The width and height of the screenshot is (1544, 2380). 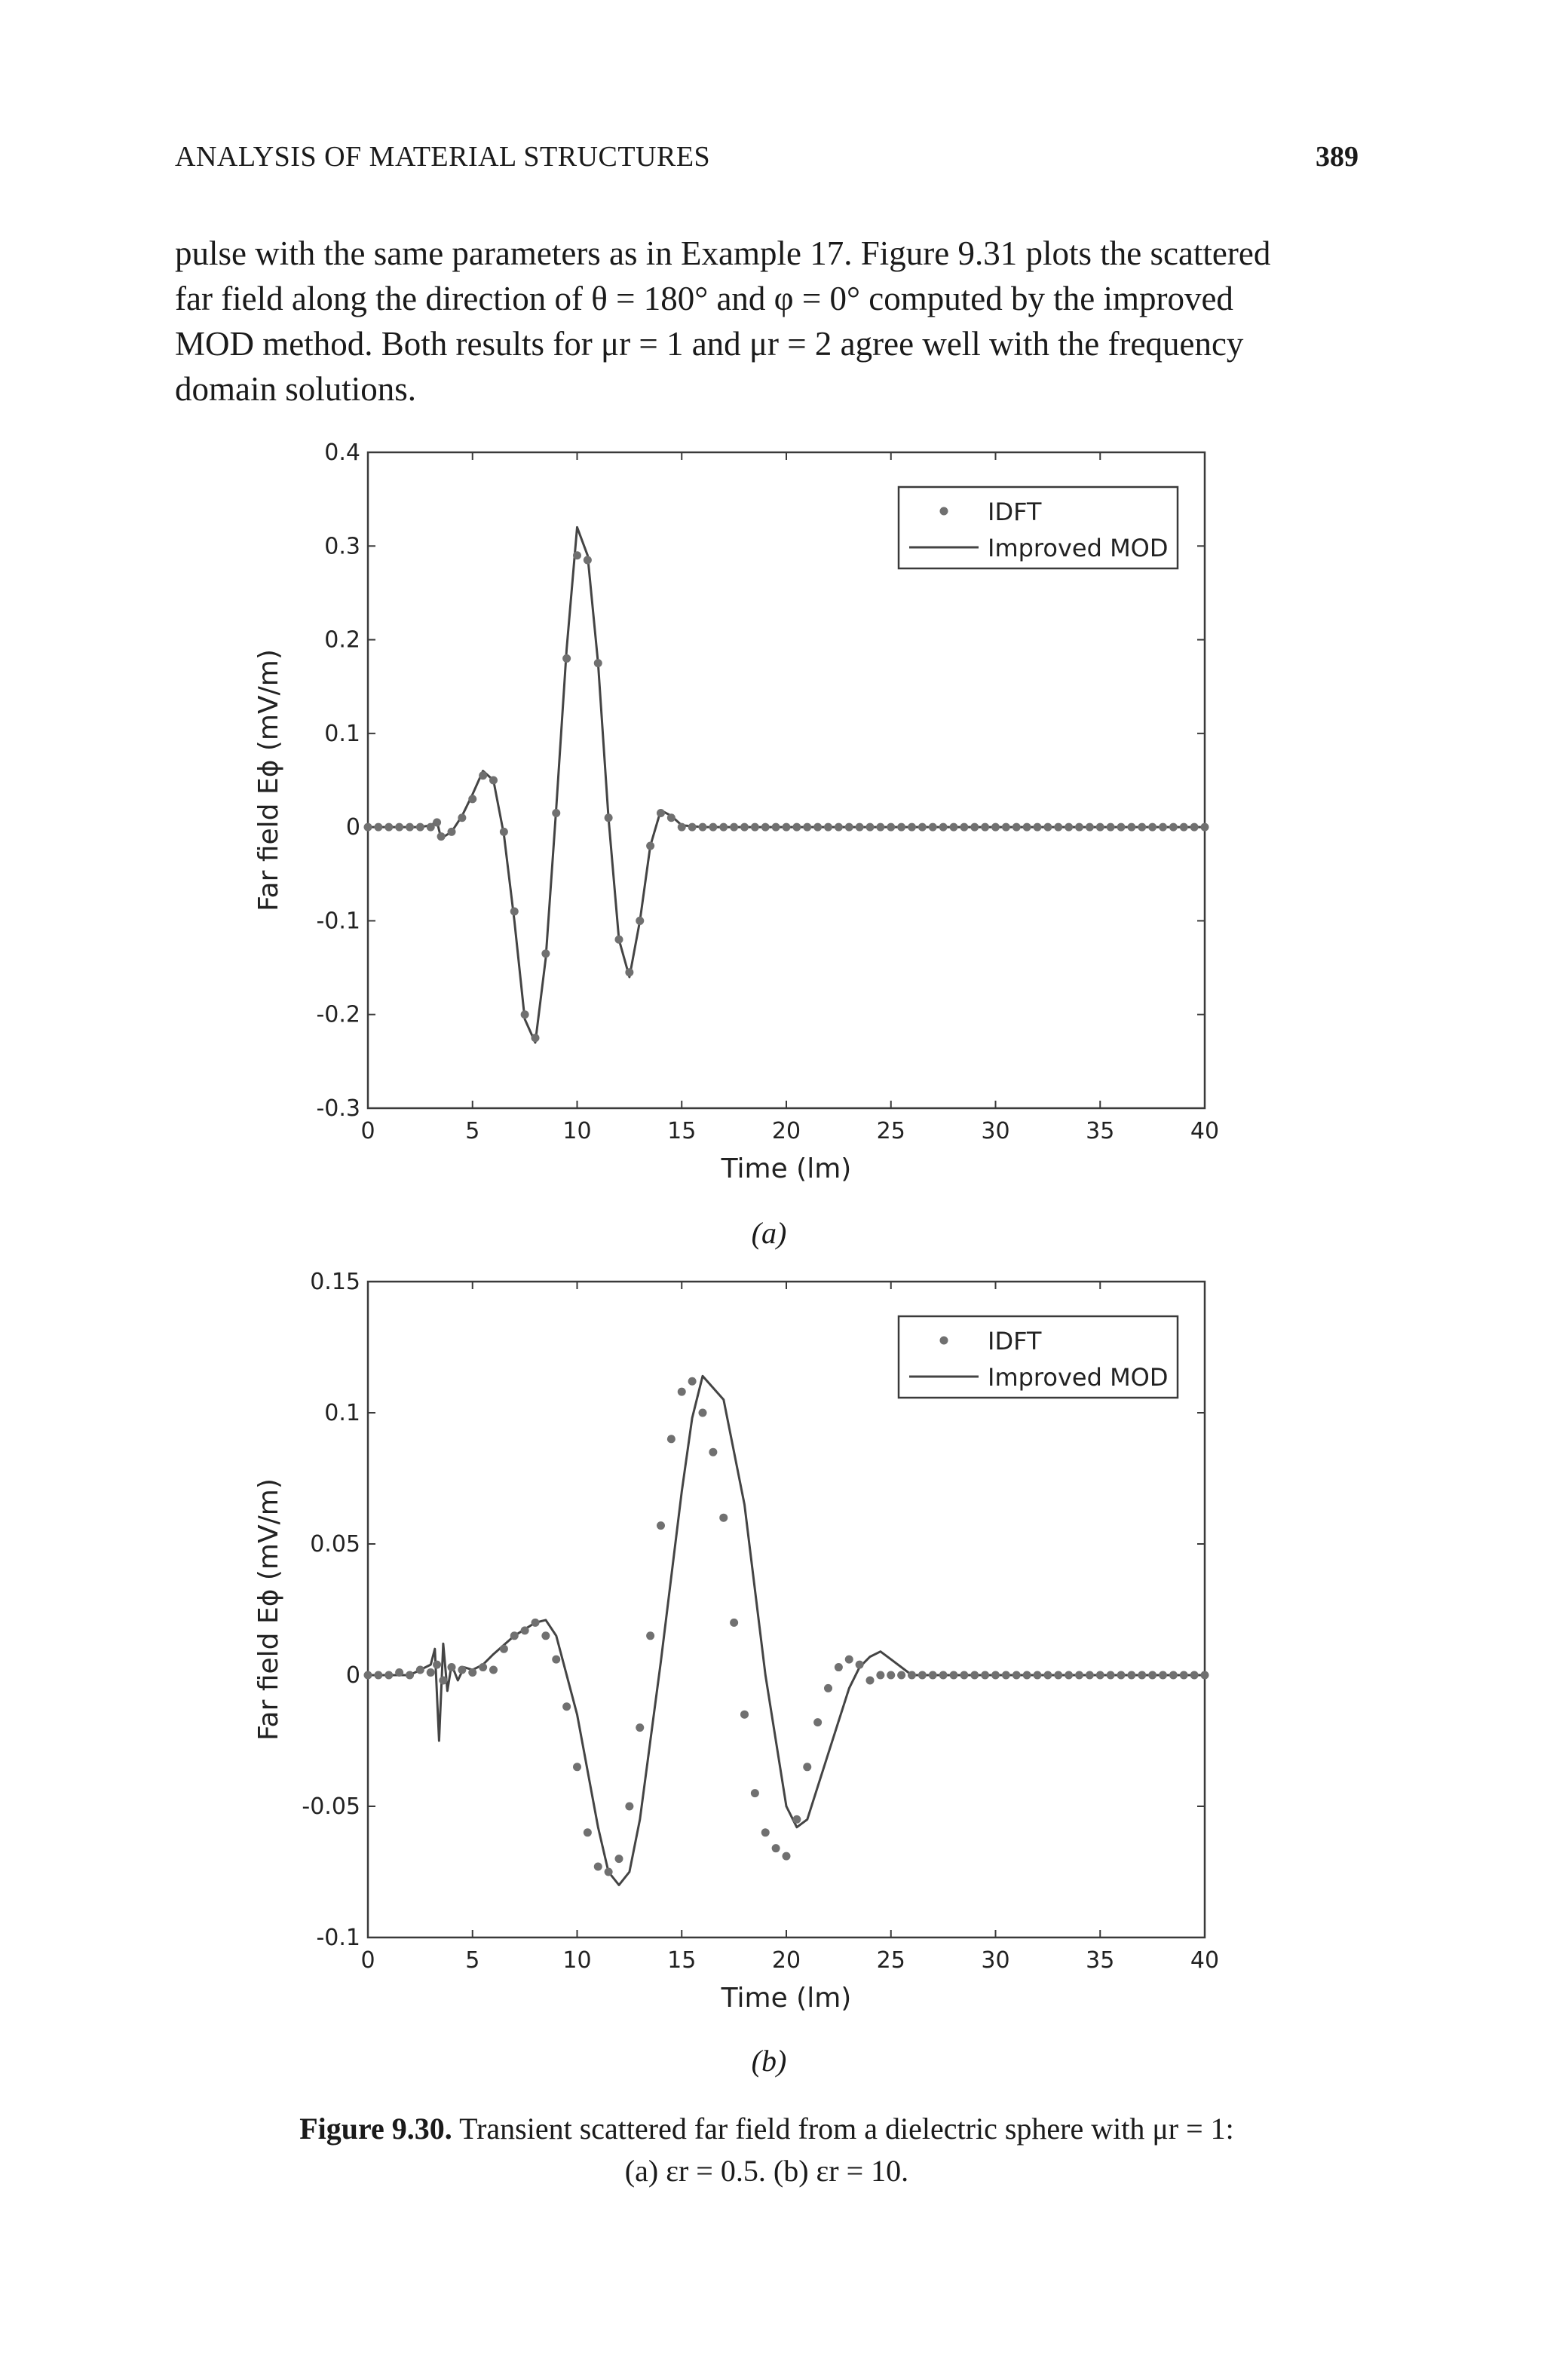 I want to click on y-tick-label: 0, so click(x=353, y=827).